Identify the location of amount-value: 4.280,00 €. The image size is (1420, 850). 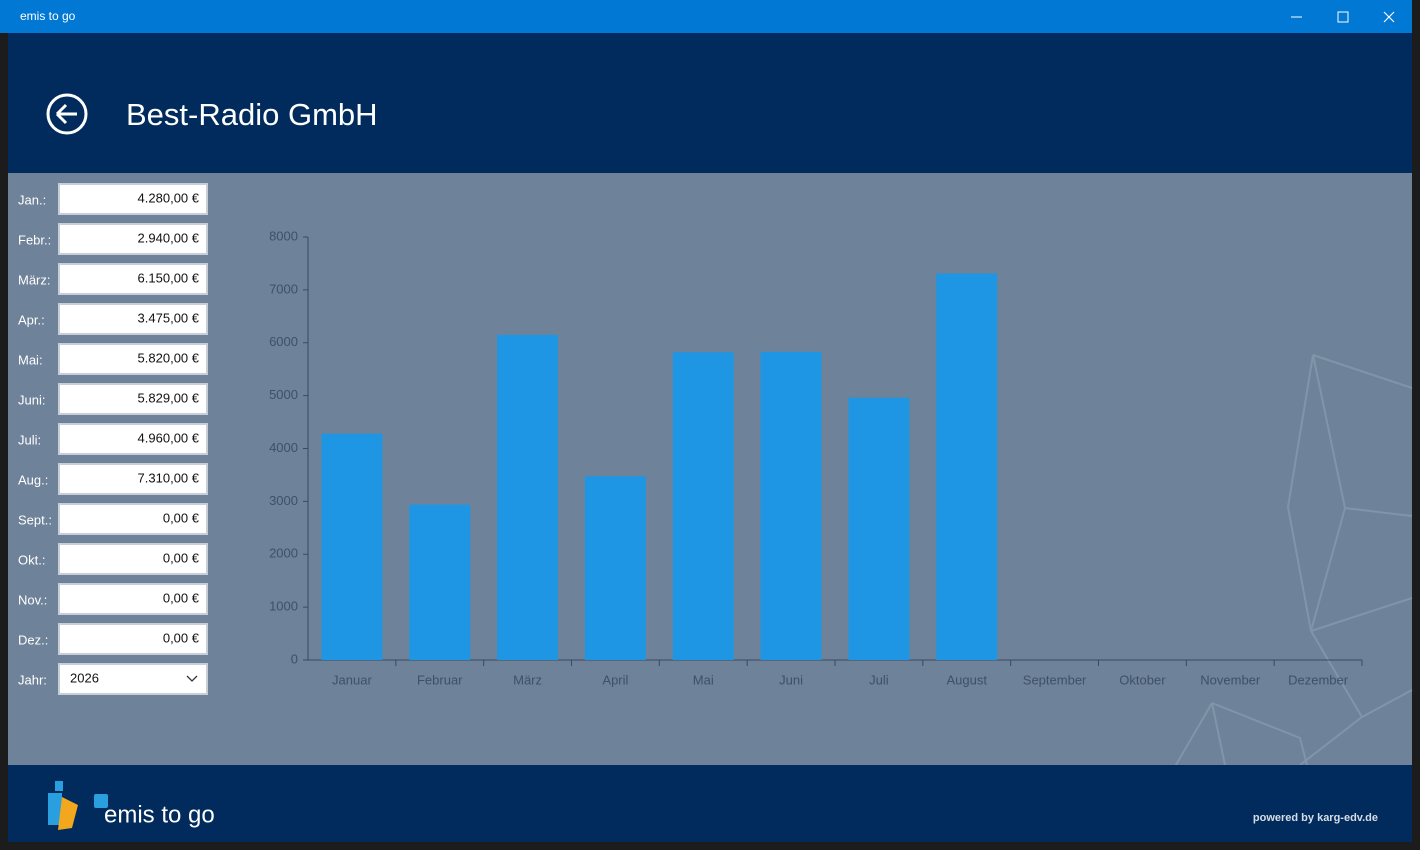
(169, 197).